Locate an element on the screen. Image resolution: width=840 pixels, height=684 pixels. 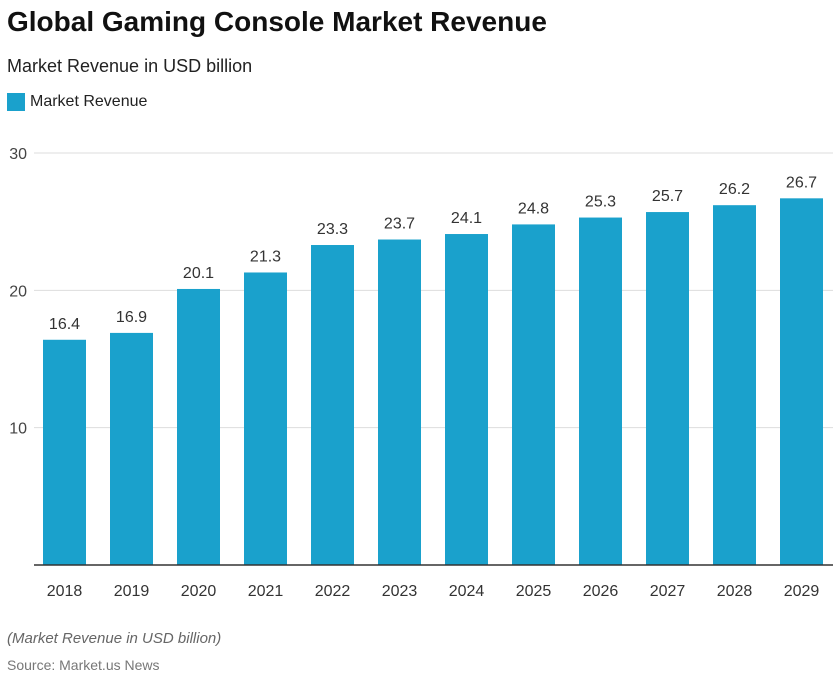
data-label: 25.7 is located at coordinates (667, 196).